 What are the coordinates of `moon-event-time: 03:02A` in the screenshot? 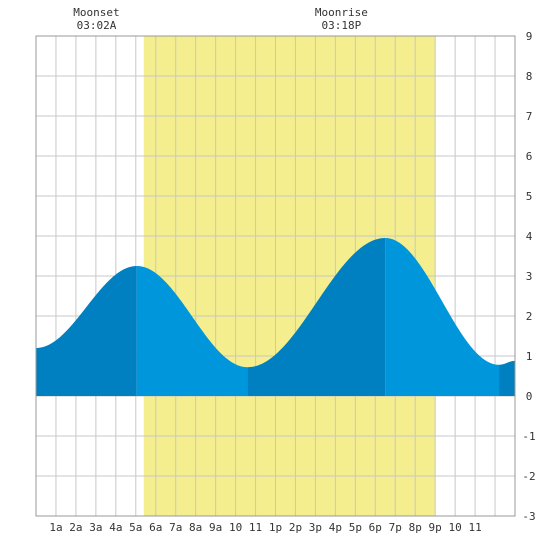 It's located at (97, 25).